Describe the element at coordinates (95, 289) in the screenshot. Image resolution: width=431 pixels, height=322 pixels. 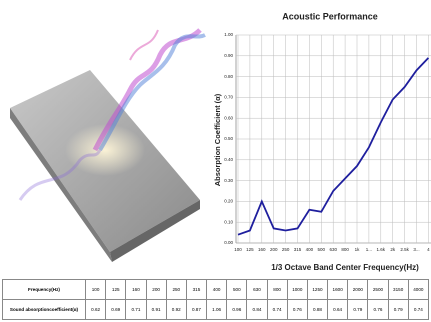
I see `table-cell: 100` at that location.